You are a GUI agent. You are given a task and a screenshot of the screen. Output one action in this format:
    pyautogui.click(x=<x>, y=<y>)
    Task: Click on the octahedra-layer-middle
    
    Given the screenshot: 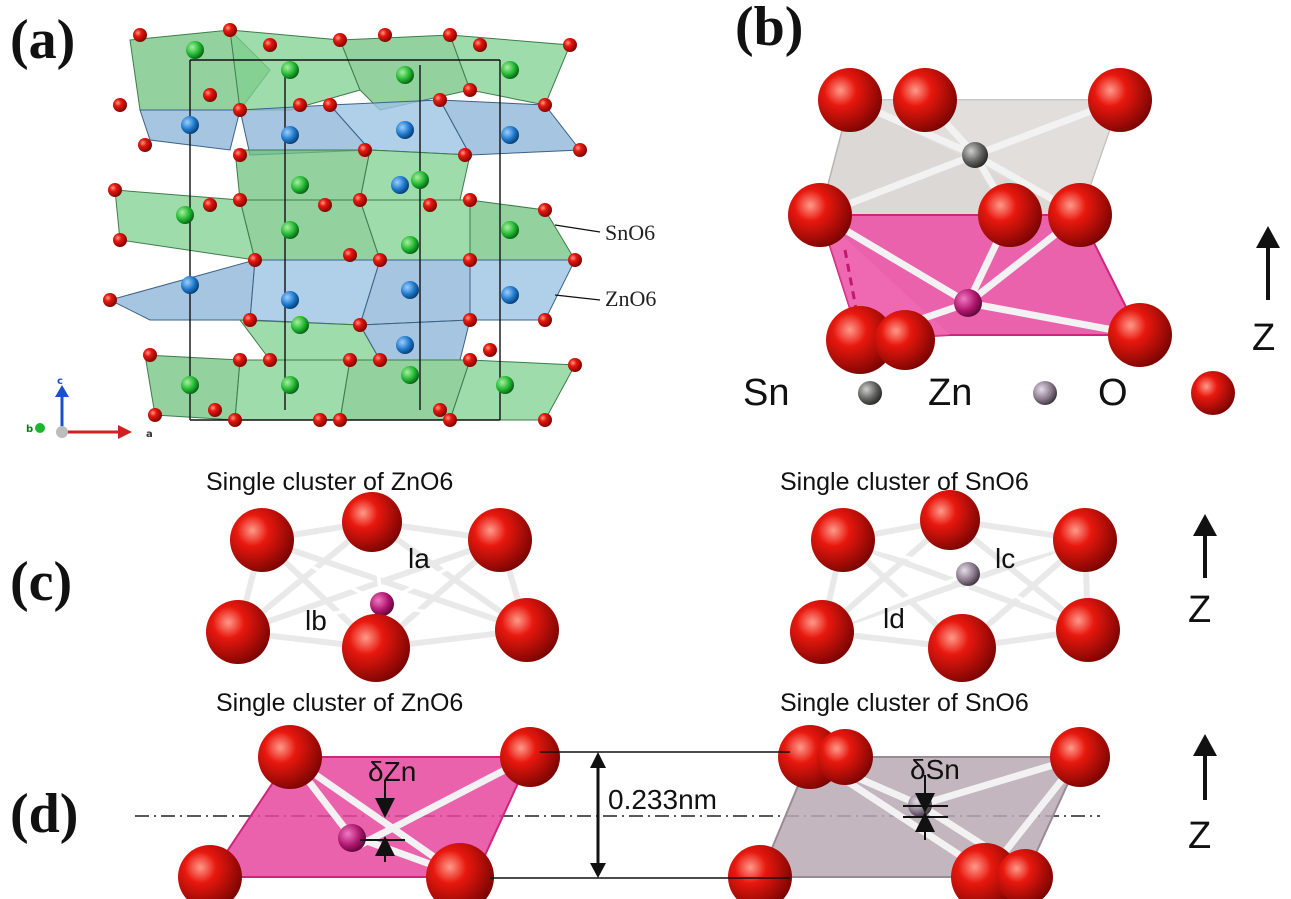 What is the action you would take?
    pyautogui.click(x=342, y=255)
    